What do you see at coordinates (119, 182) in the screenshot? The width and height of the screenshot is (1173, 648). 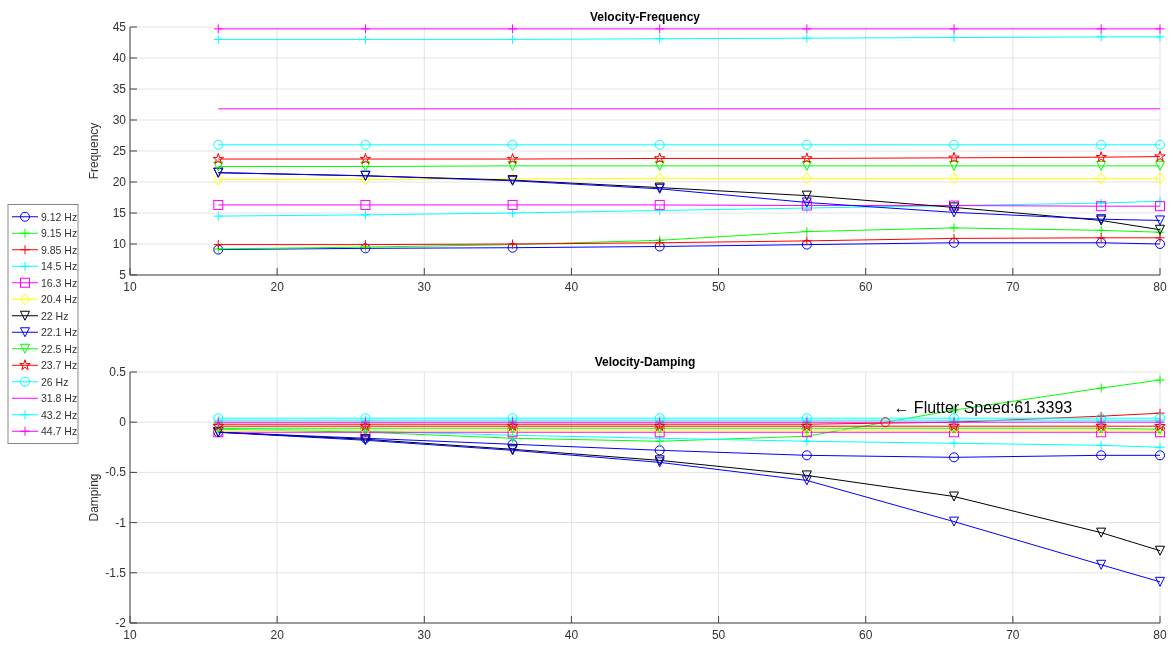 I see `y-tick-label: 20` at bounding box center [119, 182].